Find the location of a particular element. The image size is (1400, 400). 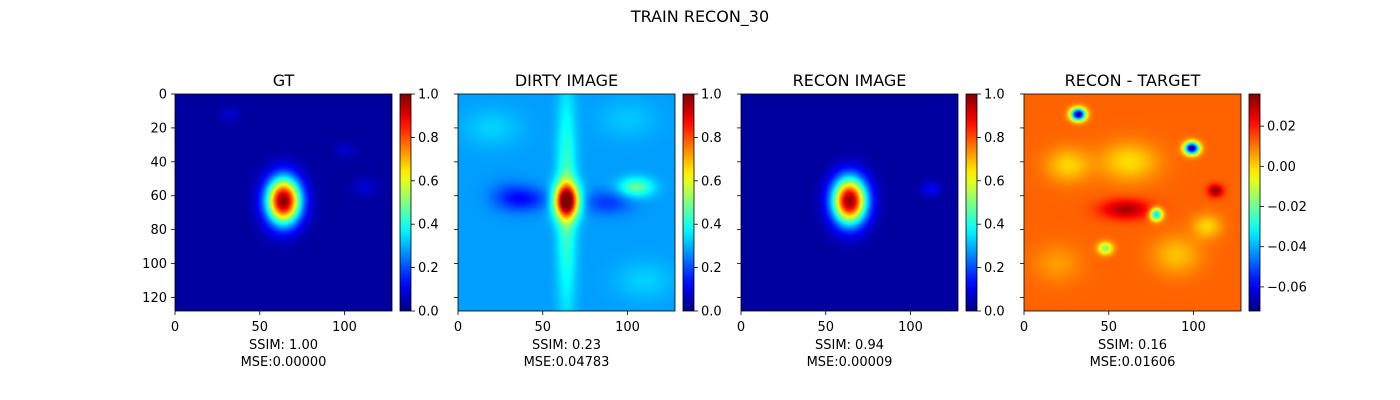

mse-label: MSE:0.00000 is located at coordinates (284, 362).